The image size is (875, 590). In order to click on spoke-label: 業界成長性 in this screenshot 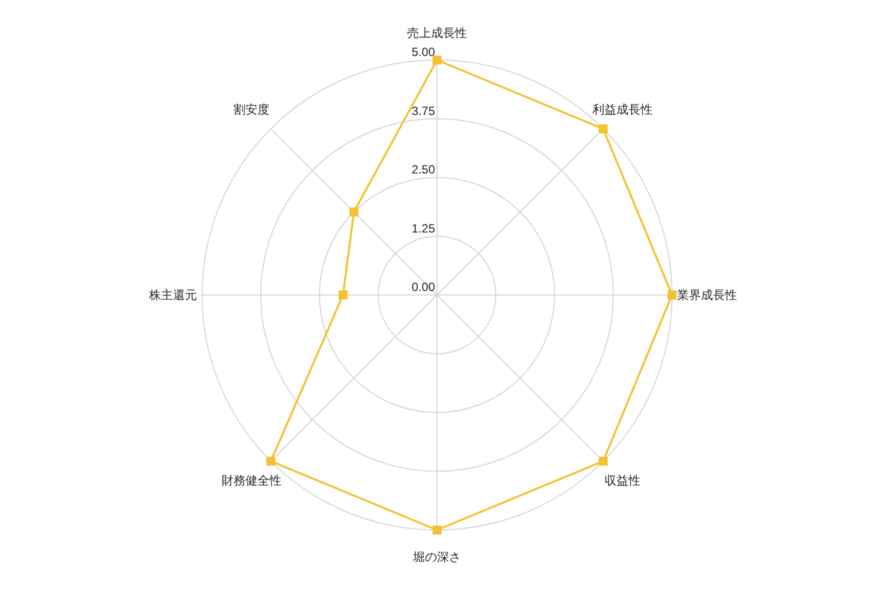, I will do `click(707, 295)`.